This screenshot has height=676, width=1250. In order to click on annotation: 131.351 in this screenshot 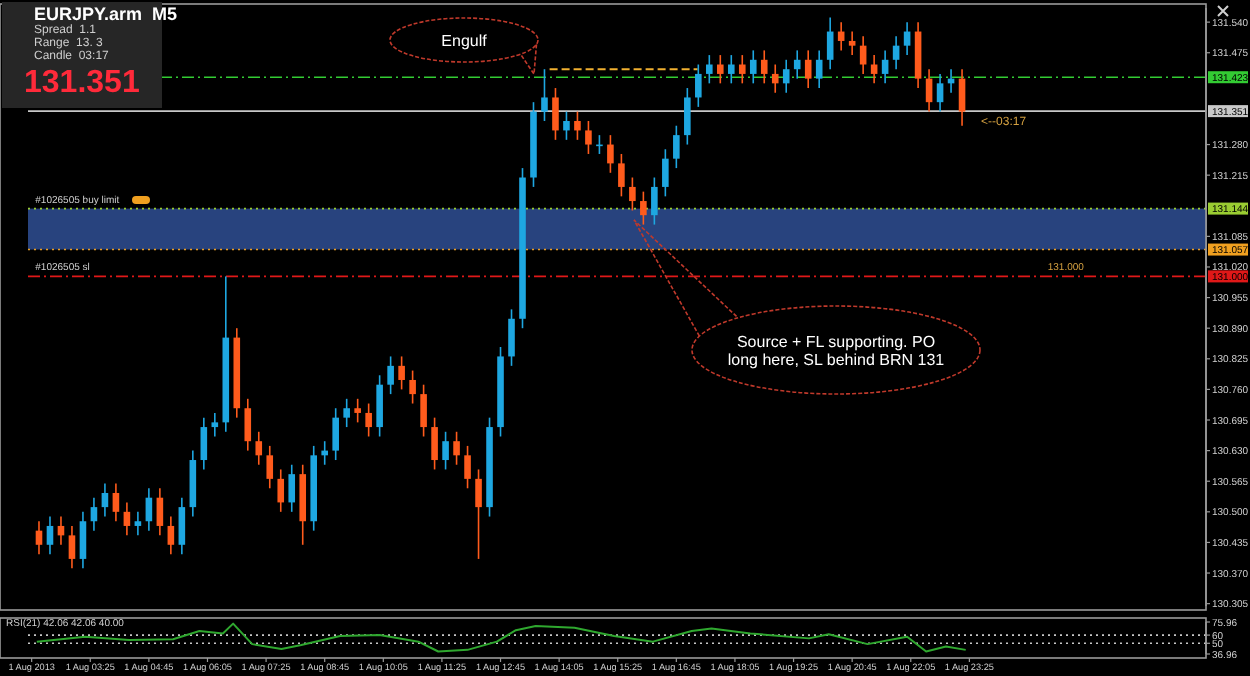, I will do `click(82, 83)`.